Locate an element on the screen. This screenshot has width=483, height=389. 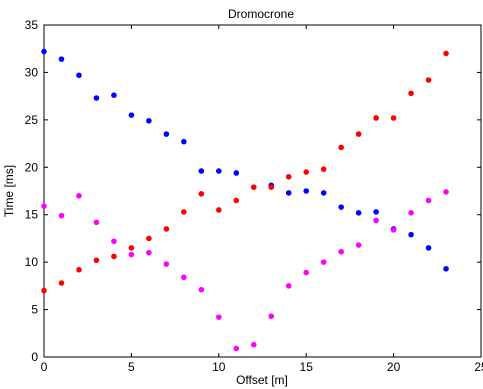
x-tick-label: 25 is located at coordinates (478, 367).